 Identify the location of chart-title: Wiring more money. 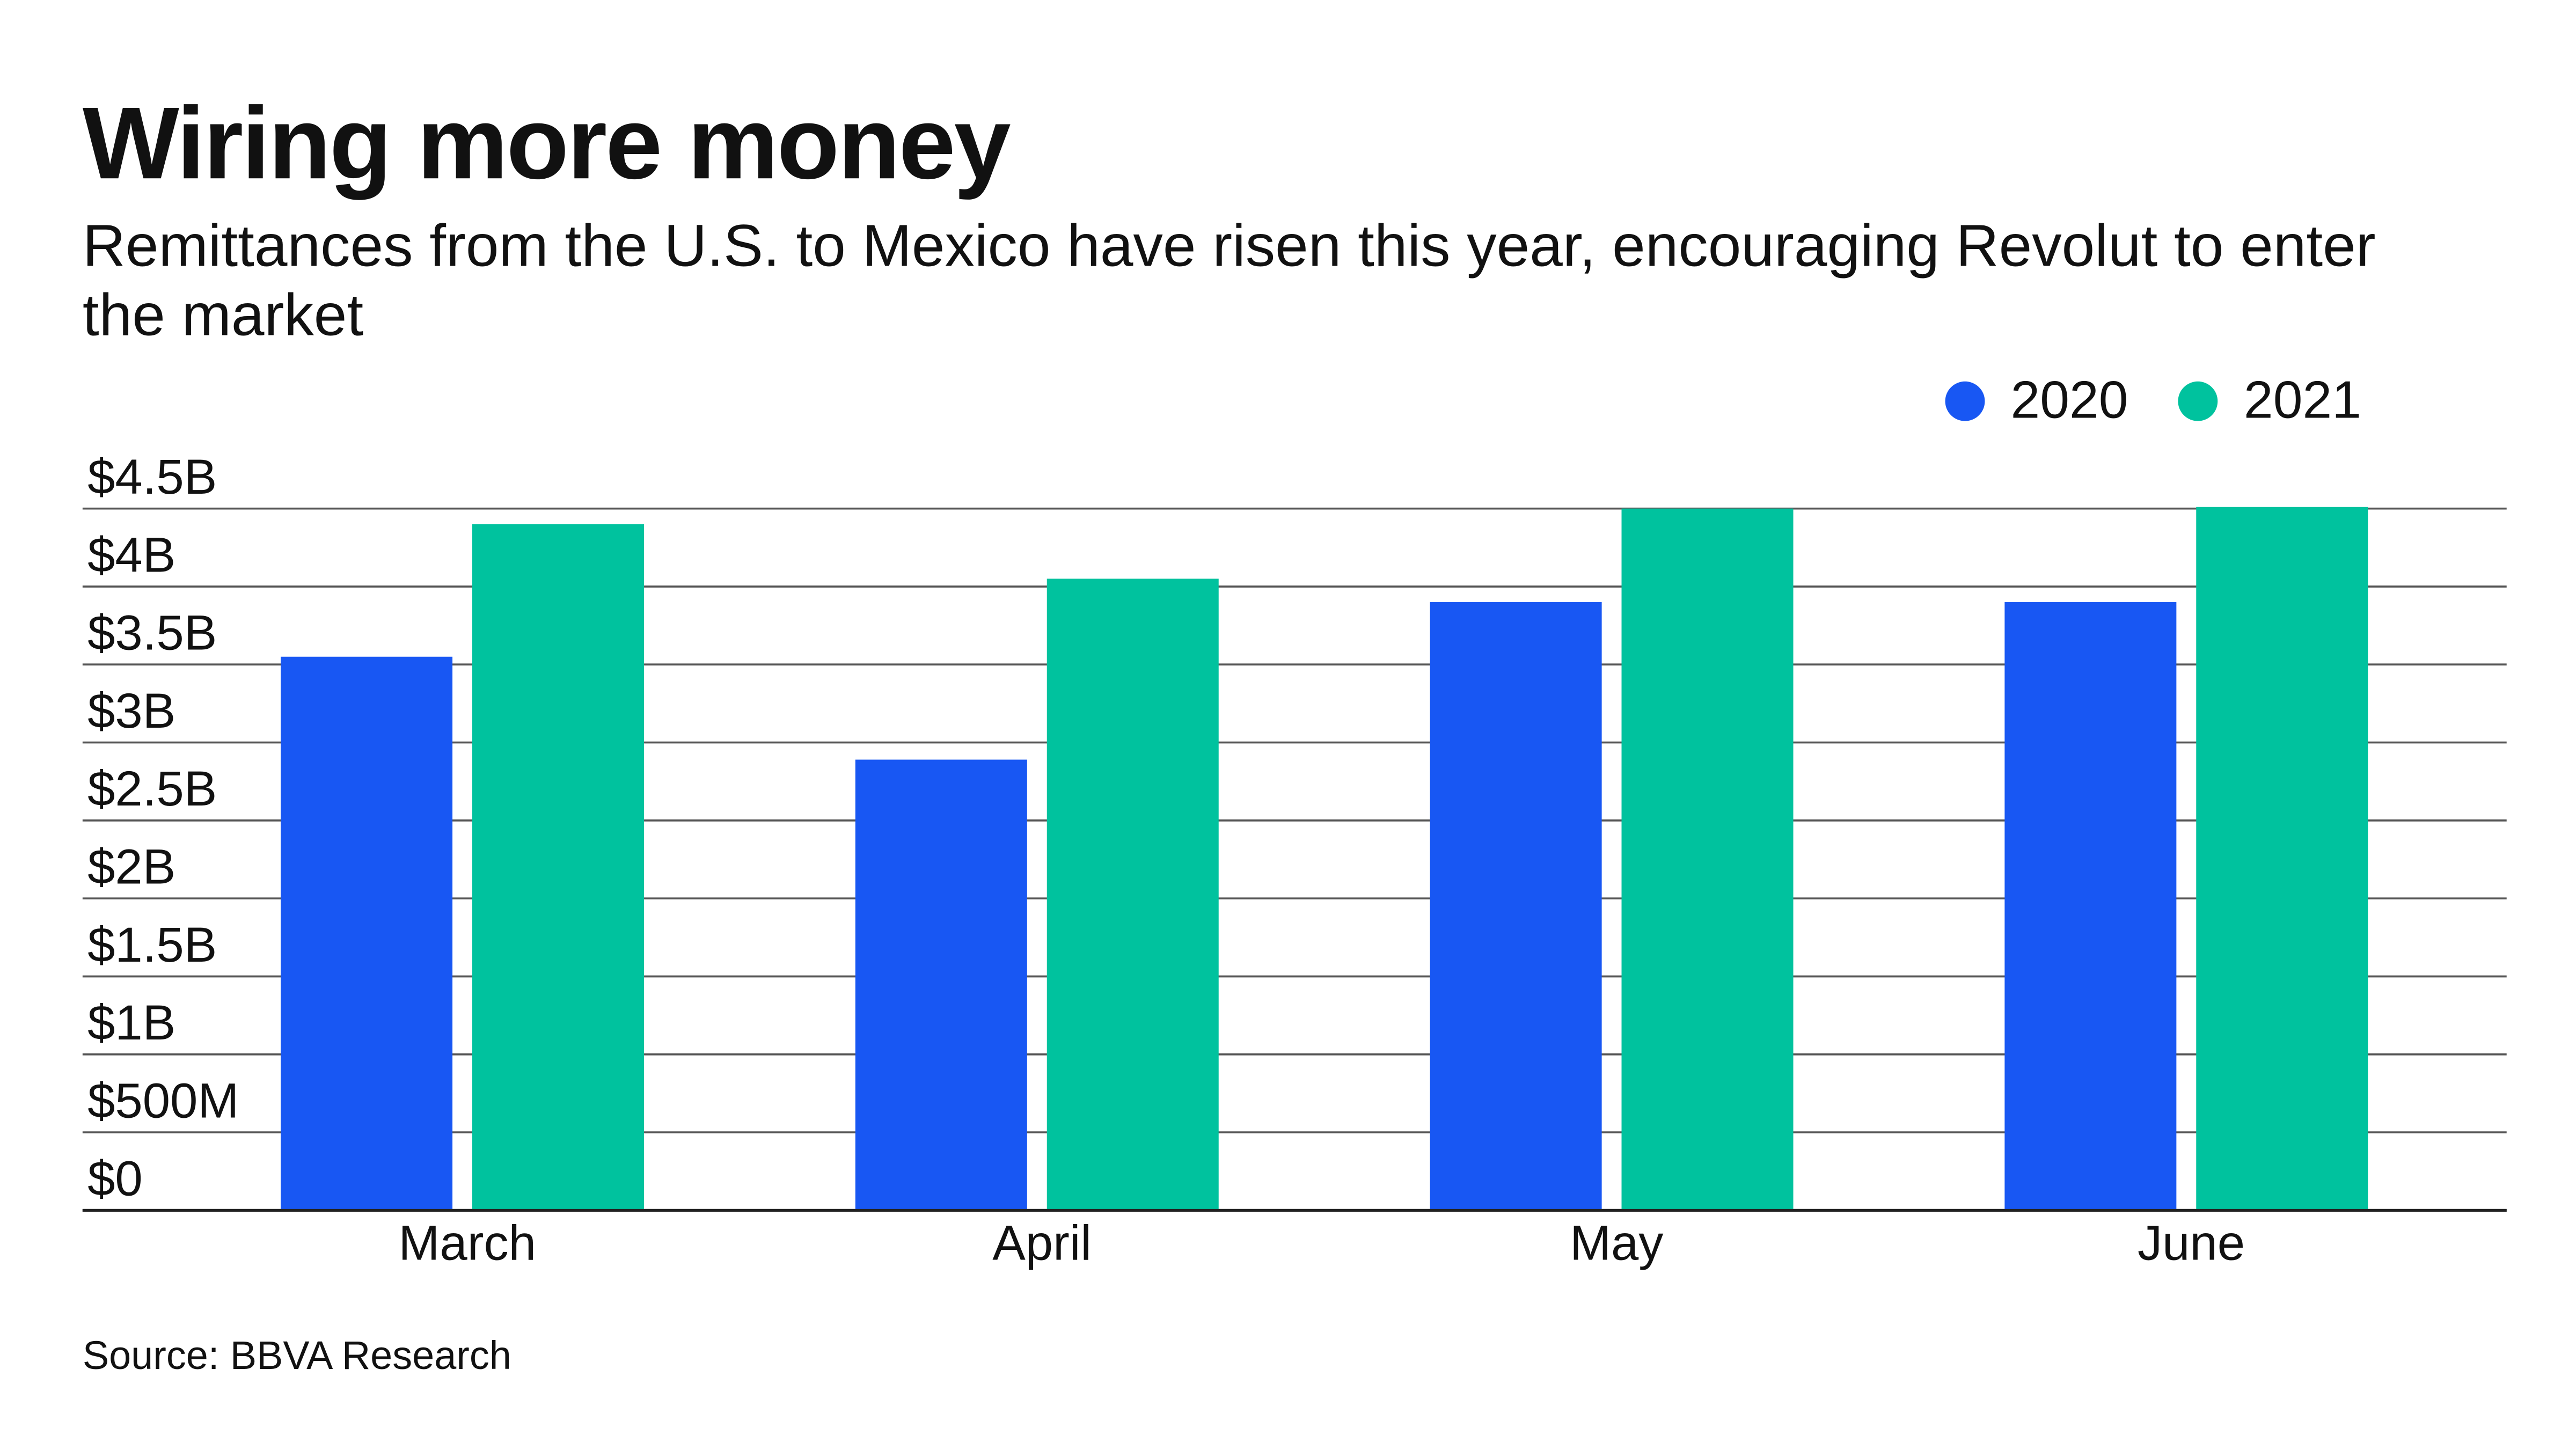
(546, 144).